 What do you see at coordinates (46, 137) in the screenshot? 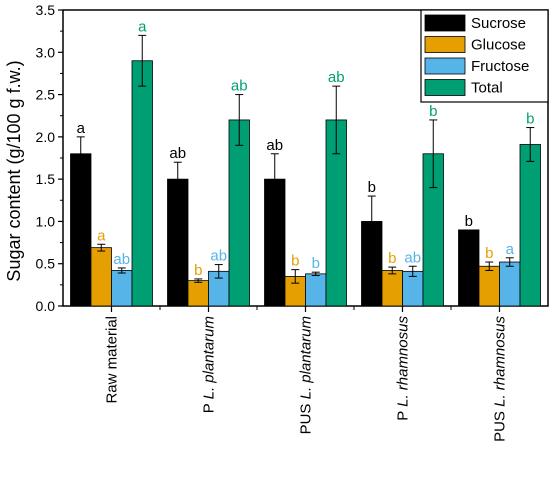
I see `y-tick-label: 2.0` at bounding box center [46, 137].